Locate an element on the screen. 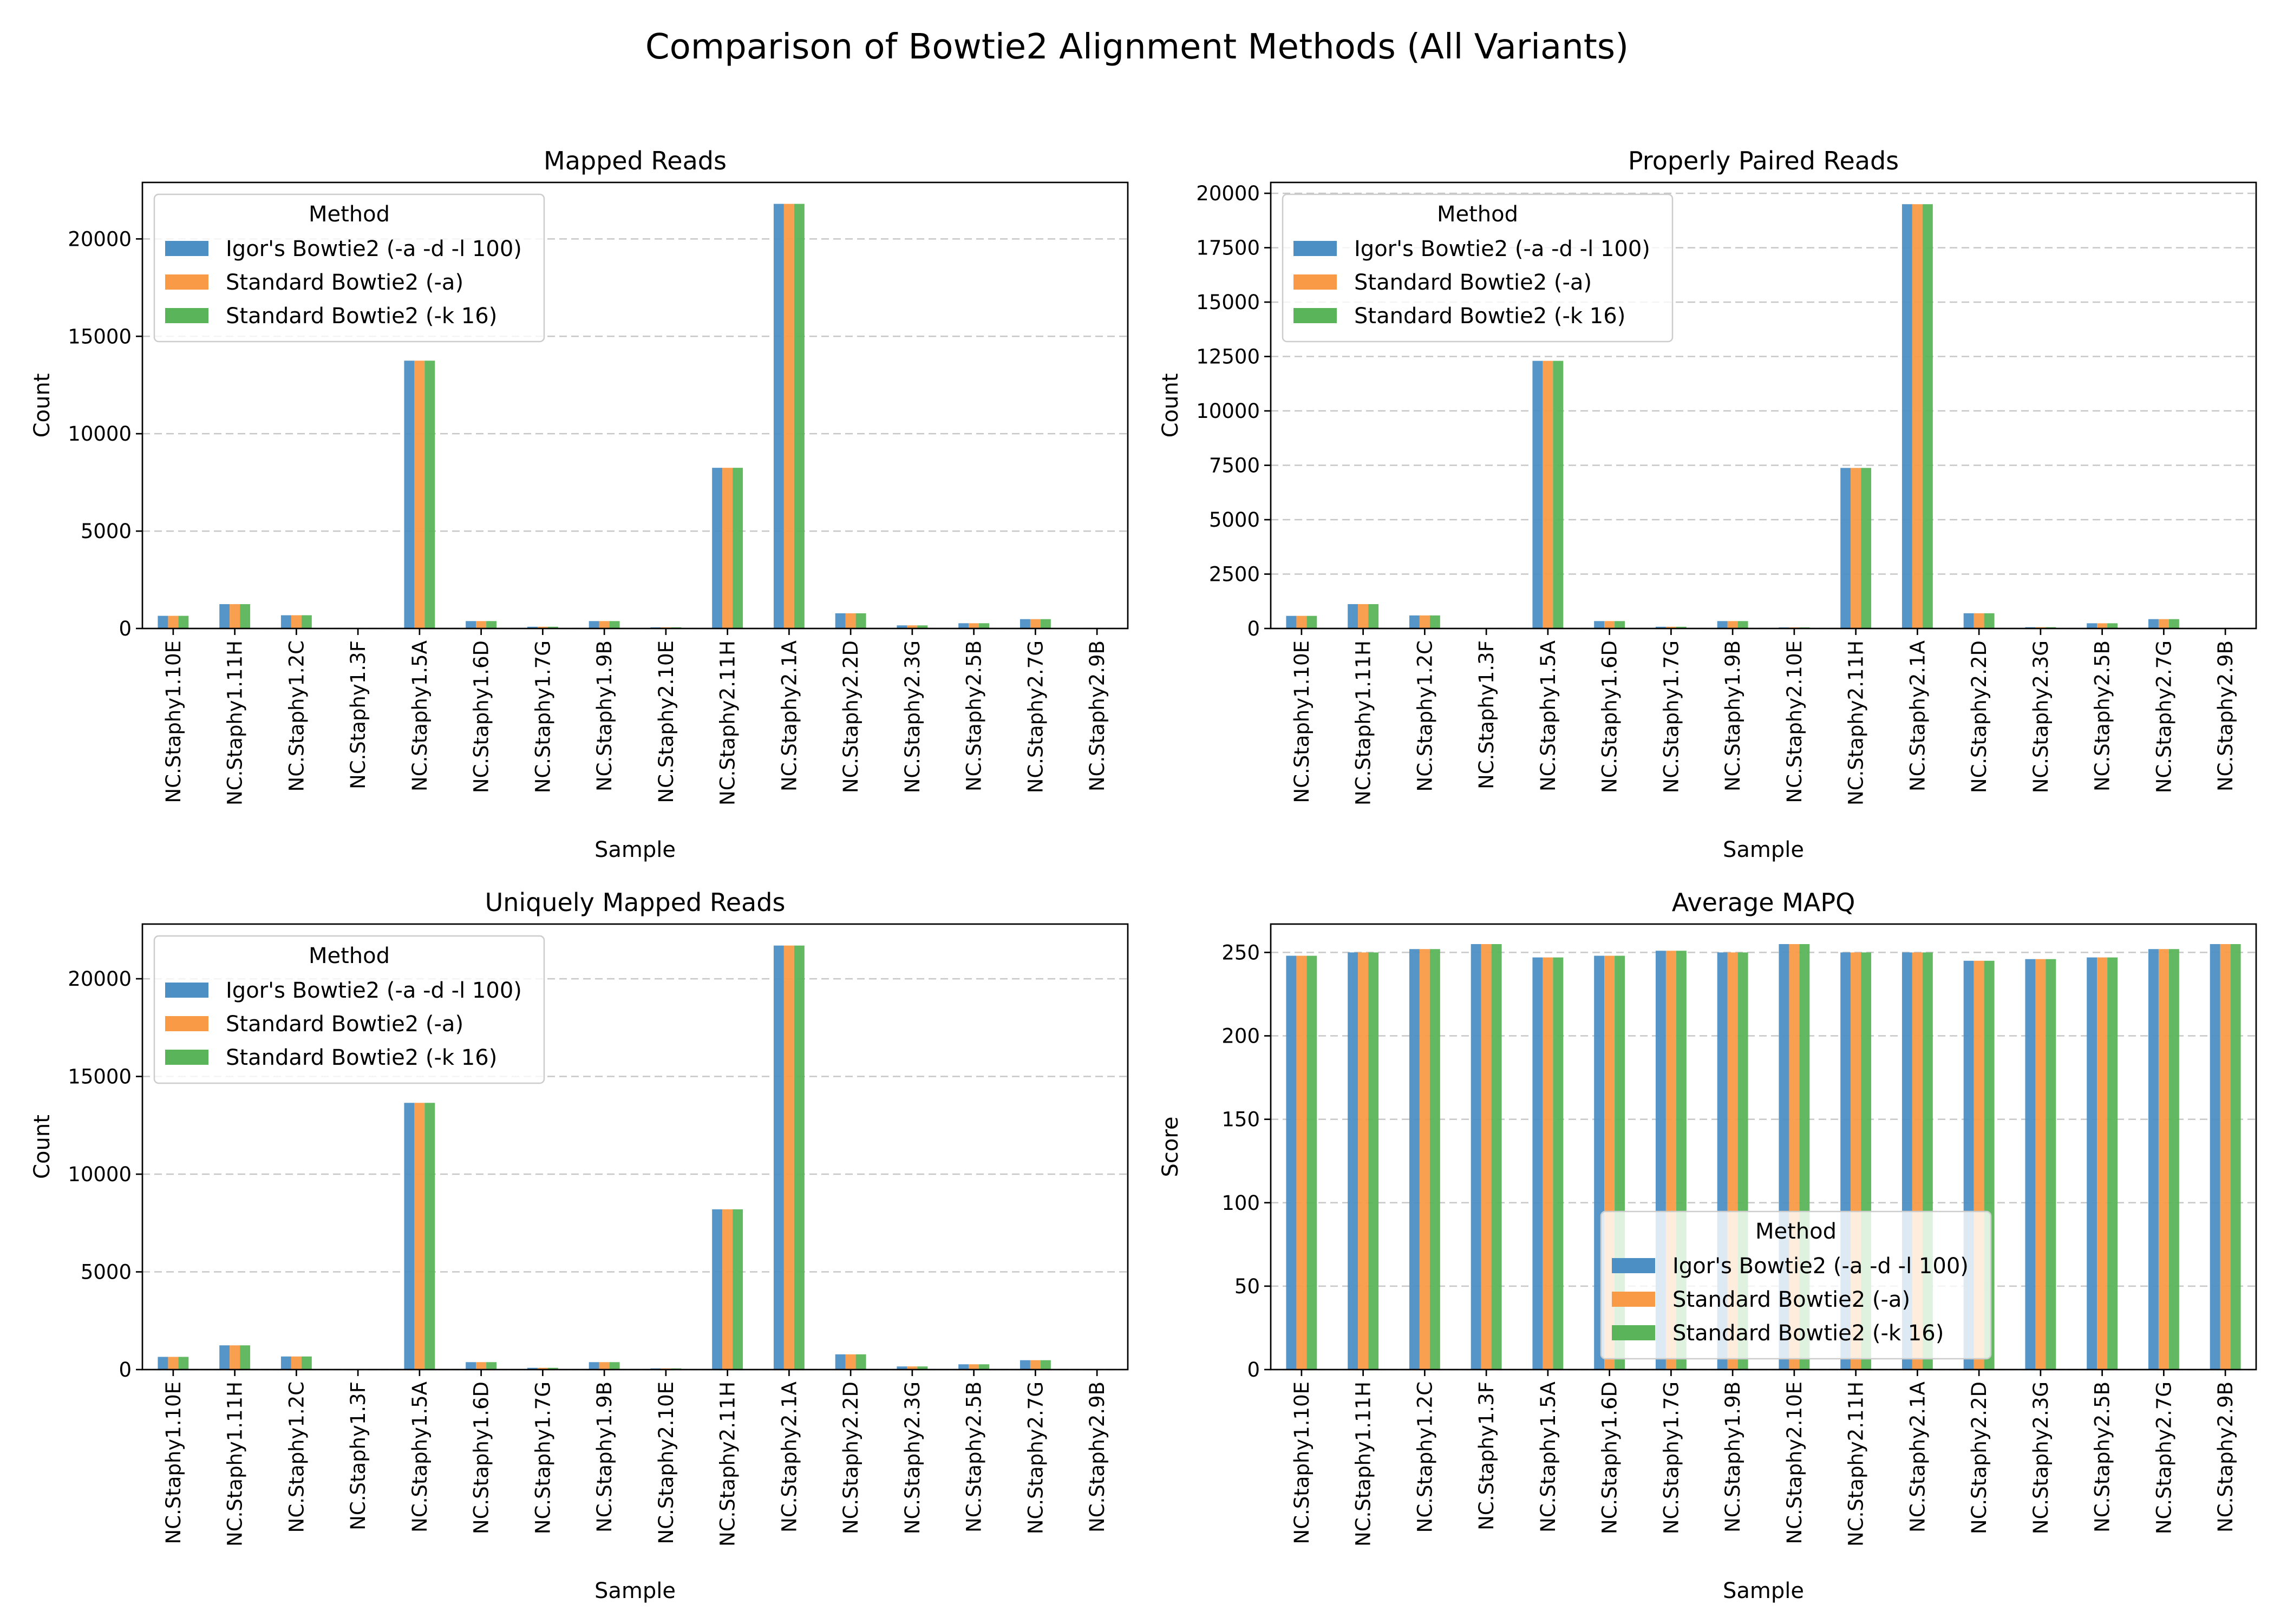 The width and height of the screenshot is (2274, 1624). y-tick-label: 0 is located at coordinates (126, 628).